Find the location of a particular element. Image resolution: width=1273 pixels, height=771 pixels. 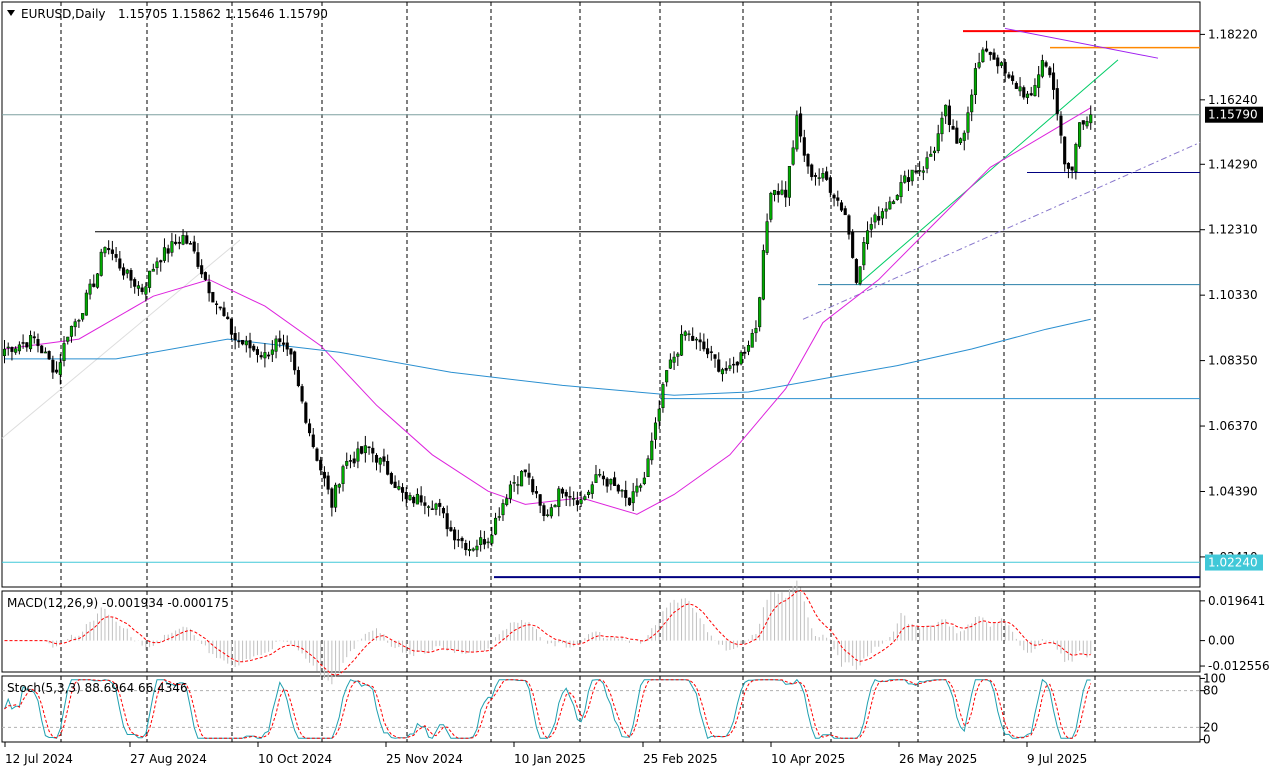

price-tick-label: 1.18220 is located at coordinates (1233, 34).